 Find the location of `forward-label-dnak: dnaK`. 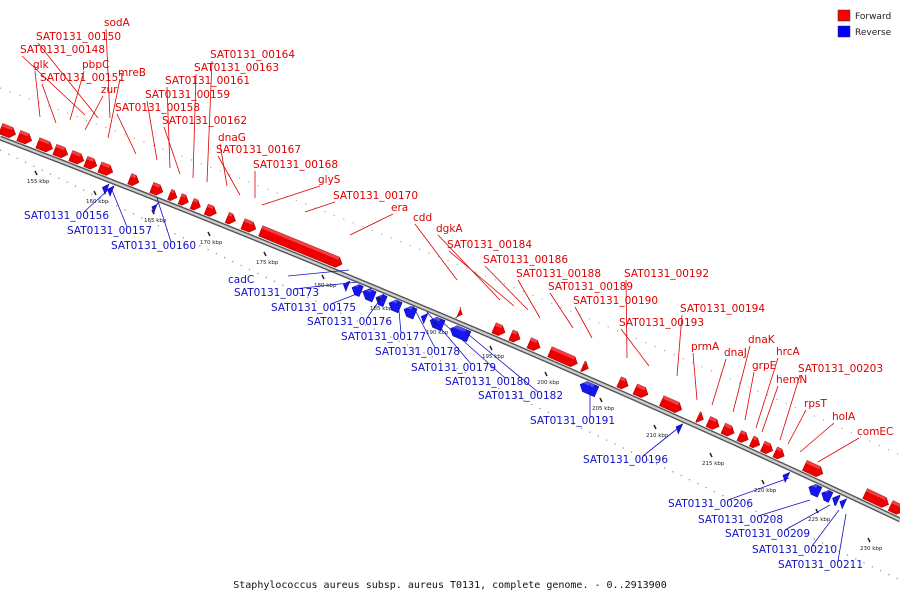

forward-label-dnak: dnaK is located at coordinates (762, 340).